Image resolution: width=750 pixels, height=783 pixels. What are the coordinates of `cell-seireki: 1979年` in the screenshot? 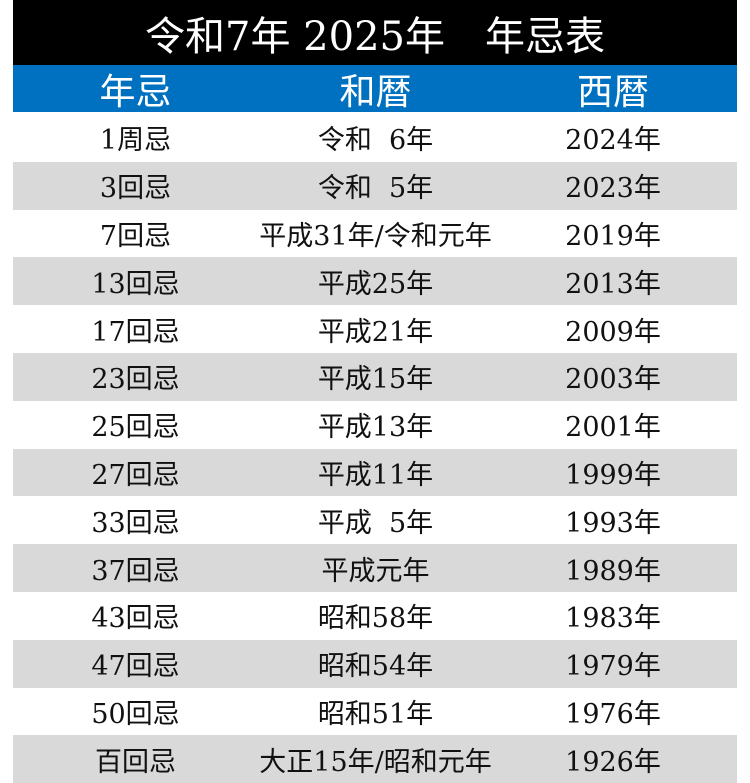 It's located at (613, 667).